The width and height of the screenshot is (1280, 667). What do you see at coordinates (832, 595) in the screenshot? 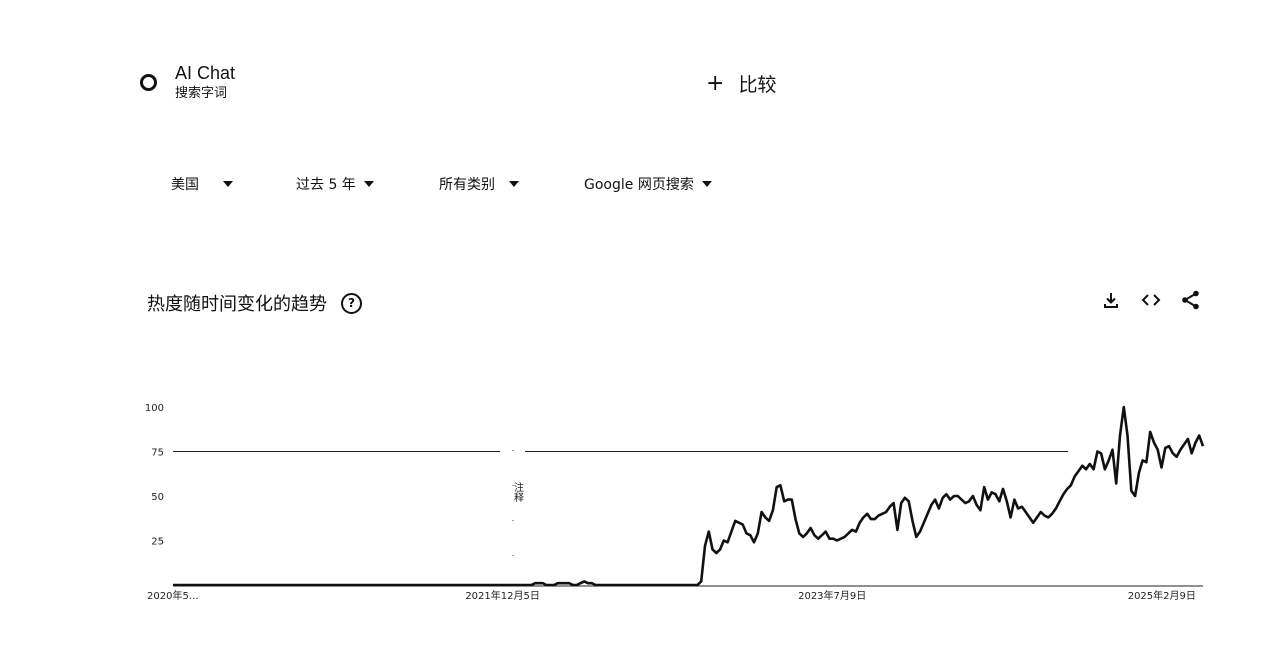
I see `x-tick-label: 2023年7月9日` at bounding box center [832, 595].